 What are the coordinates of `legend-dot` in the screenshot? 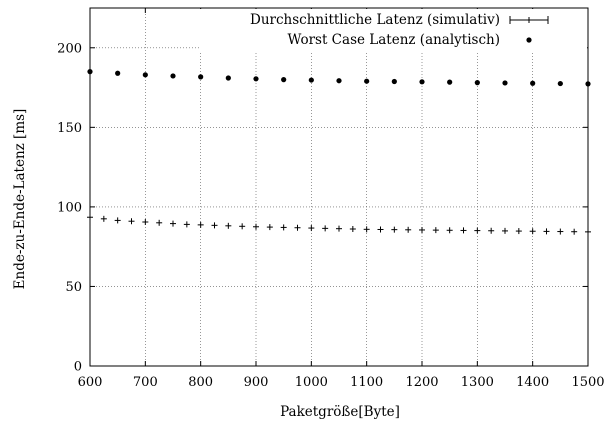 It's located at (529, 40).